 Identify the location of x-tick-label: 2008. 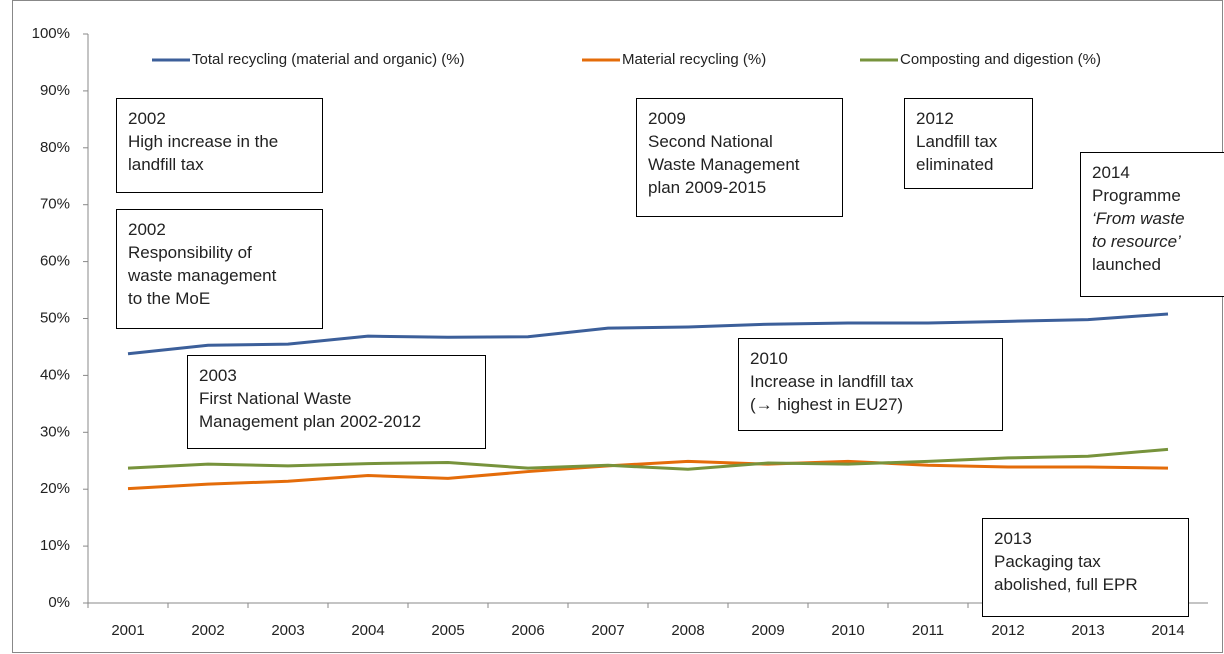
(687, 630).